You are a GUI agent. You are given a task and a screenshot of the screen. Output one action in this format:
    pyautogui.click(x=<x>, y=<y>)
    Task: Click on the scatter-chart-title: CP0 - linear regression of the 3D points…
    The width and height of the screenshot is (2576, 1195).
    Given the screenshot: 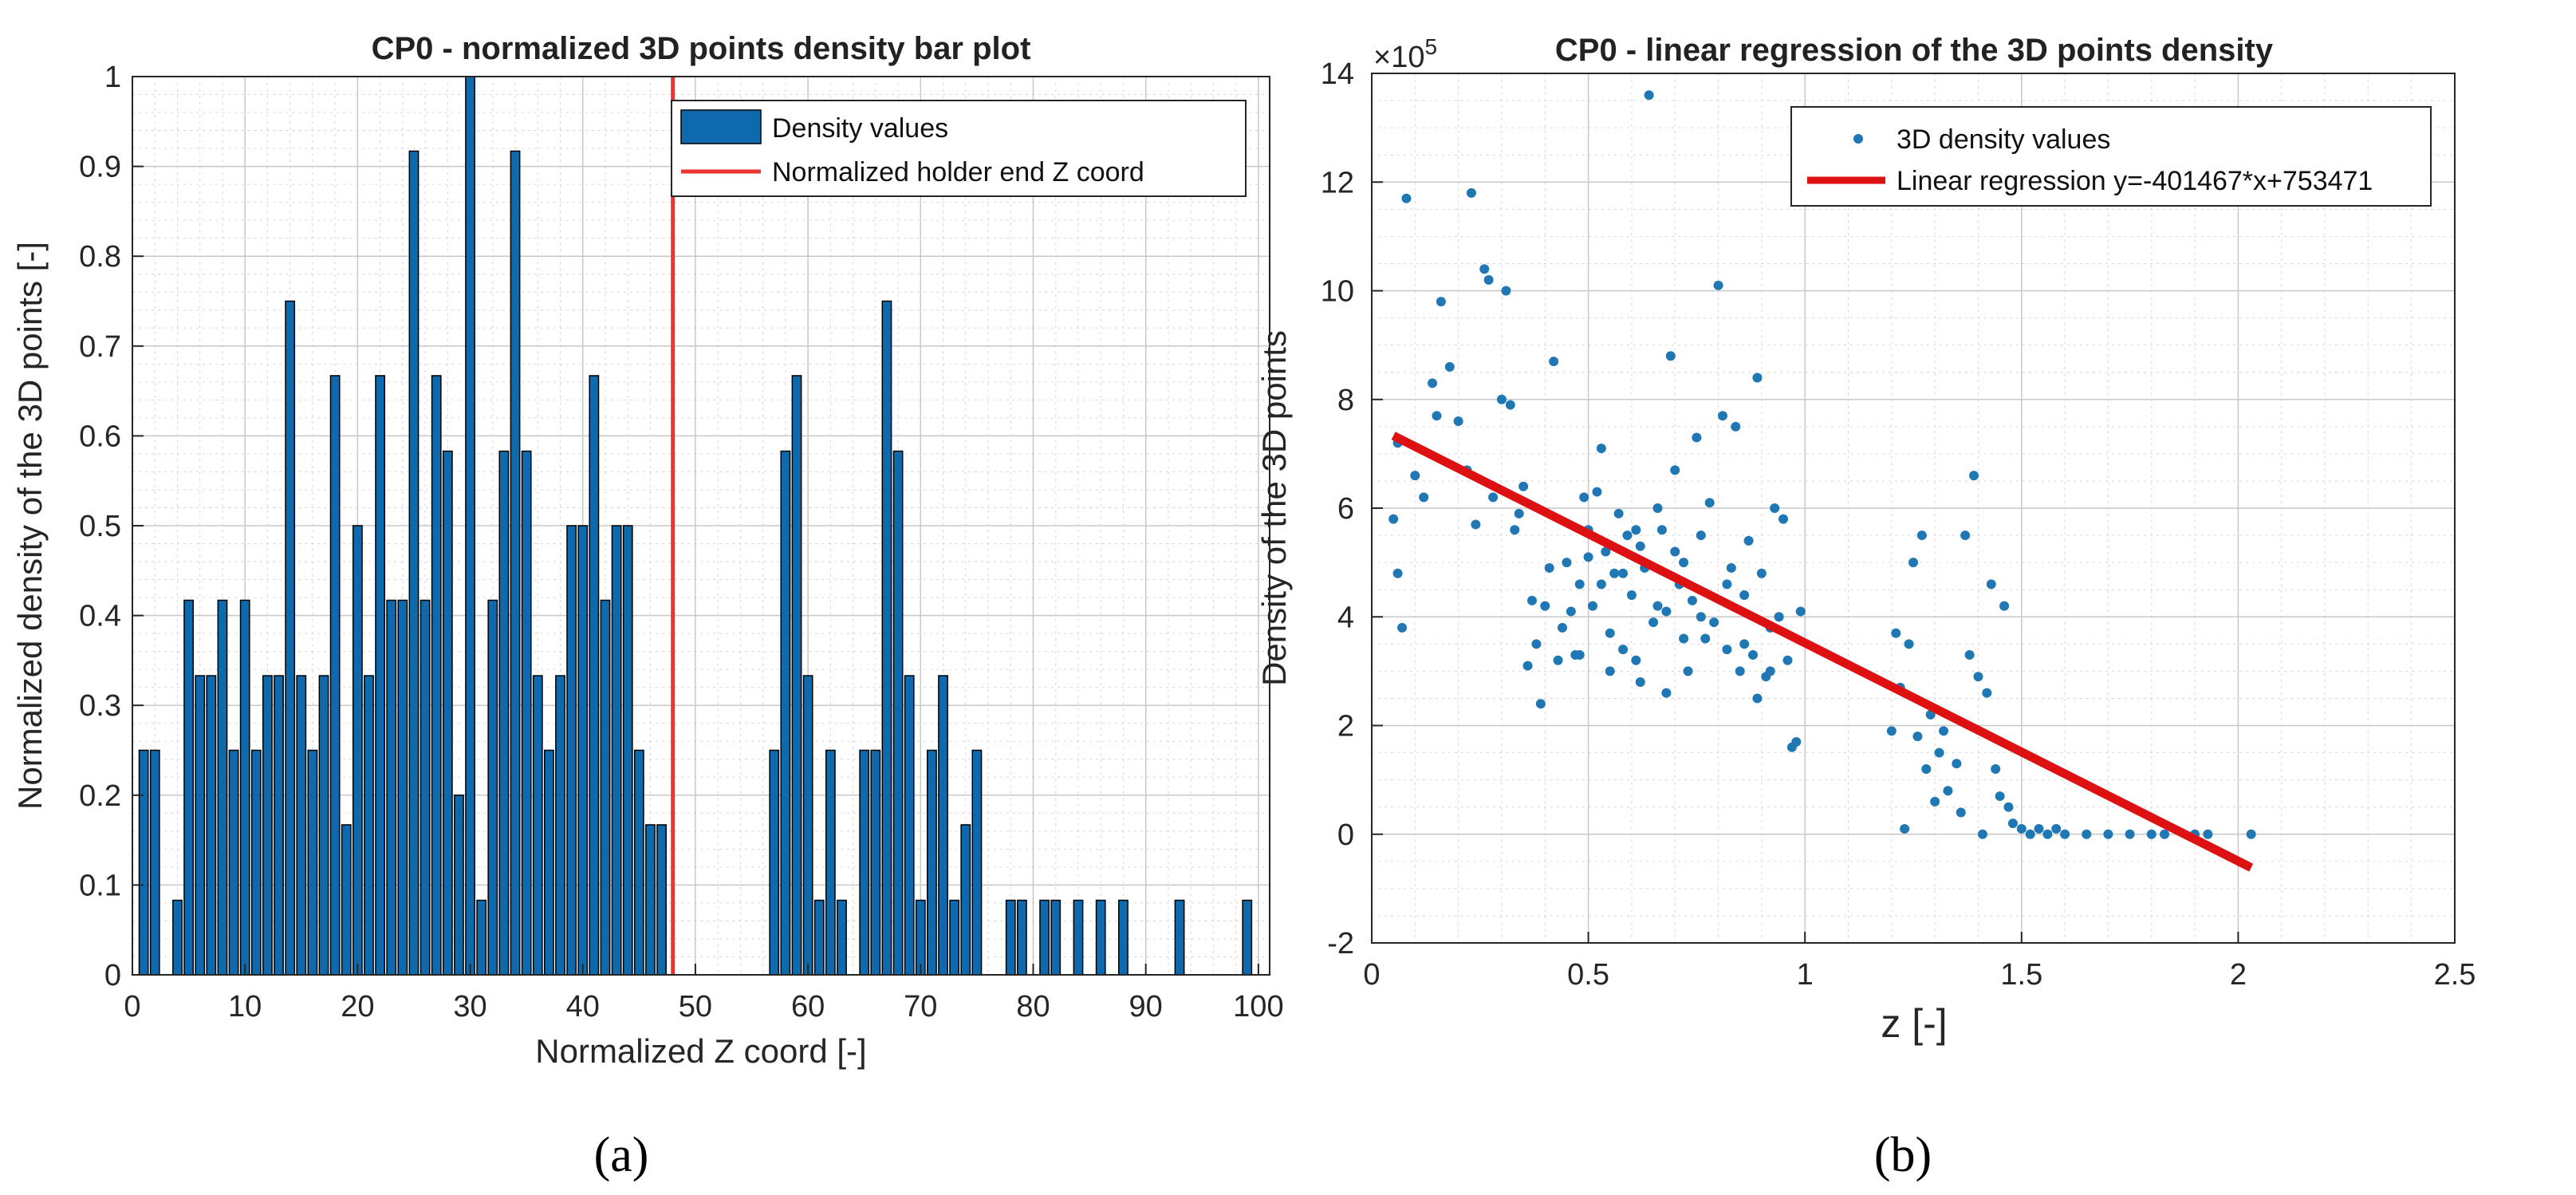 What is the action you would take?
    pyautogui.click(x=1914, y=50)
    